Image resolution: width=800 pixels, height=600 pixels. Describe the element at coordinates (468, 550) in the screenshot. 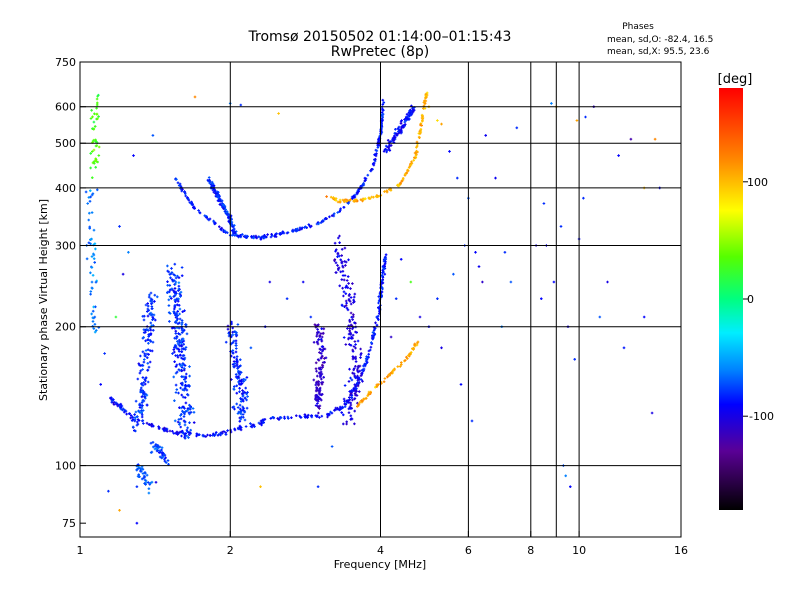

I see `x-tick-label: 6` at that location.